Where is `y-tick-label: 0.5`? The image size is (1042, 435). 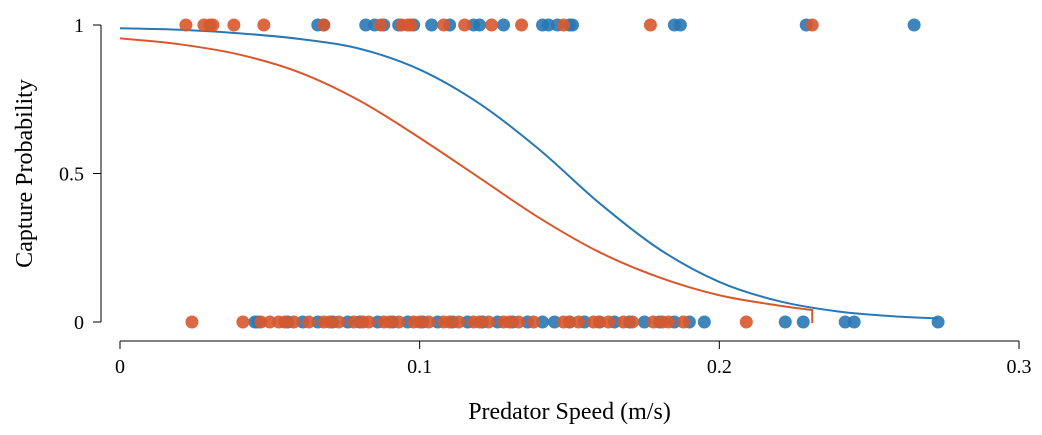 y-tick-label: 0.5 is located at coordinates (71, 175).